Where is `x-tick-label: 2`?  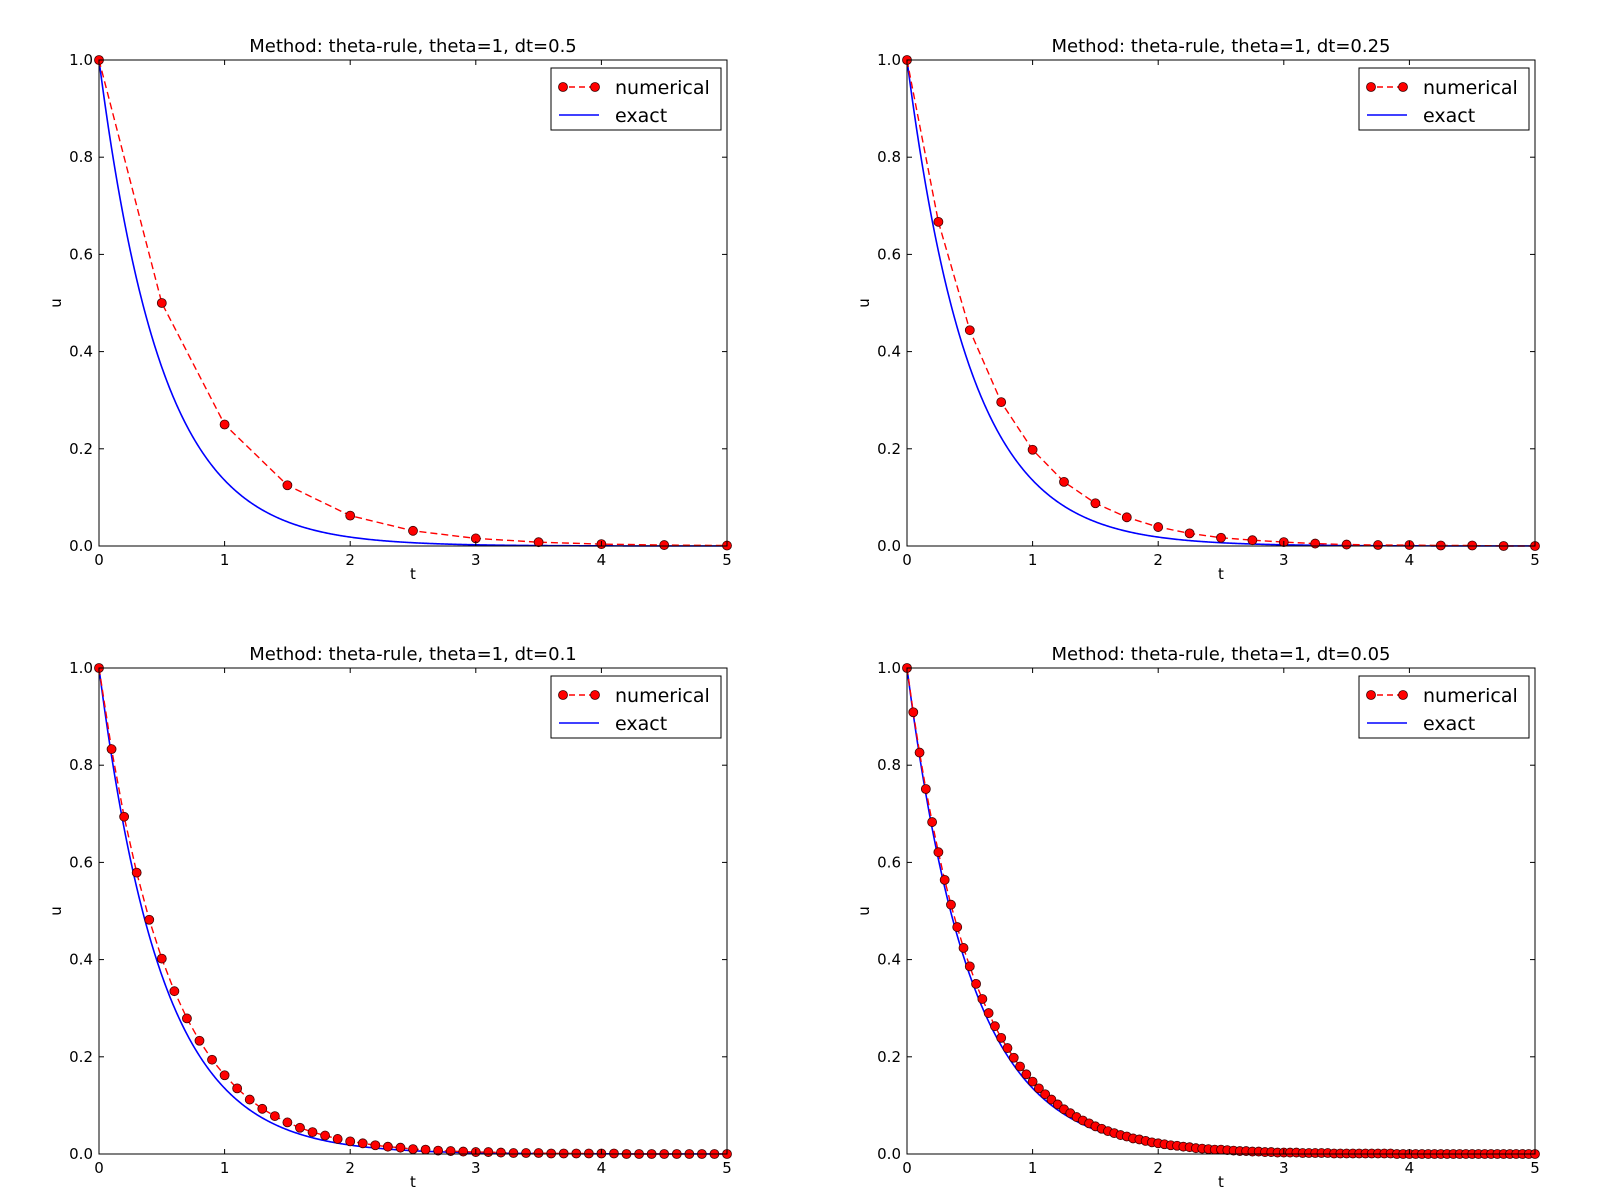 x-tick-label: 2 is located at coordinates (350, 1168).